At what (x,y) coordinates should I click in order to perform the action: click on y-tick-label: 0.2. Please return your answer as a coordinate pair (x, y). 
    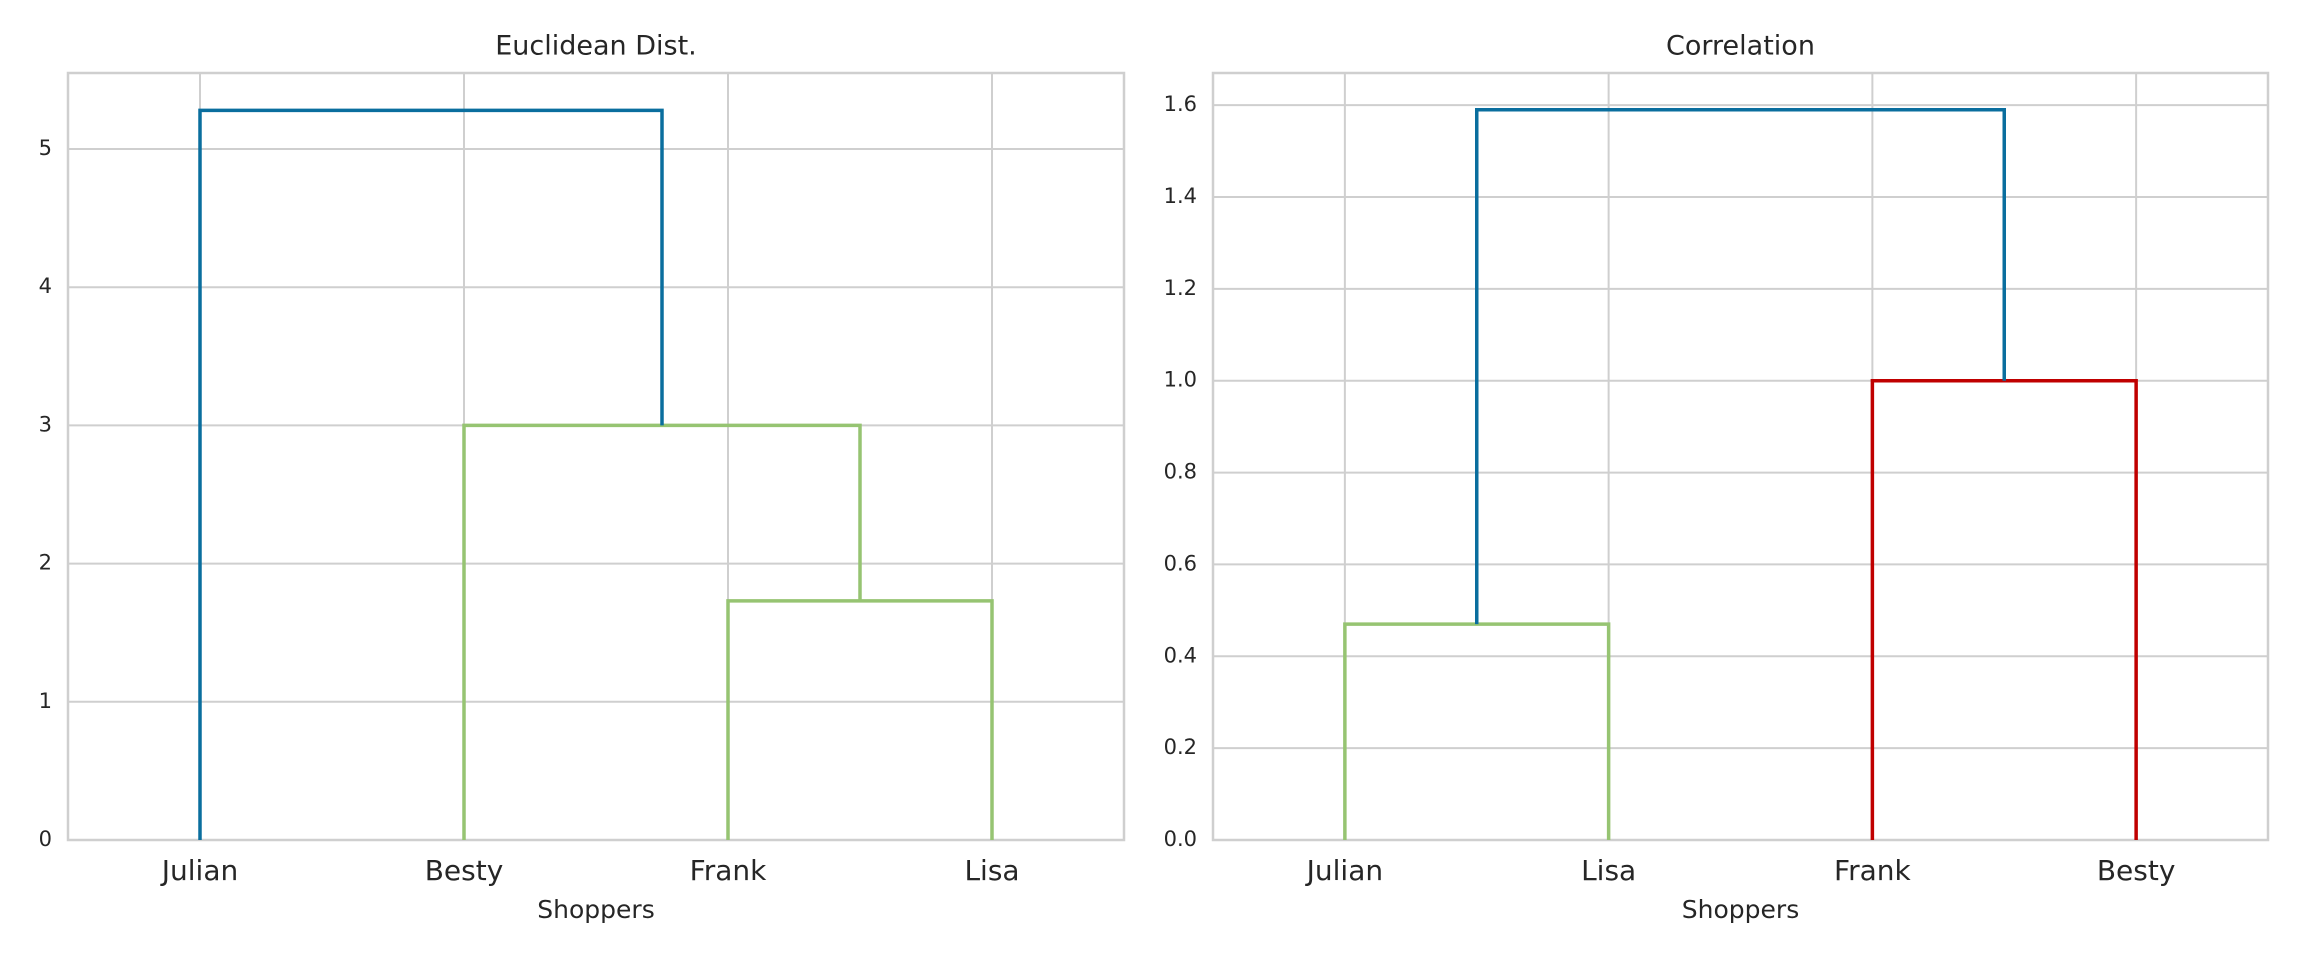
    Looking at the image, I should click on (1180, 747).